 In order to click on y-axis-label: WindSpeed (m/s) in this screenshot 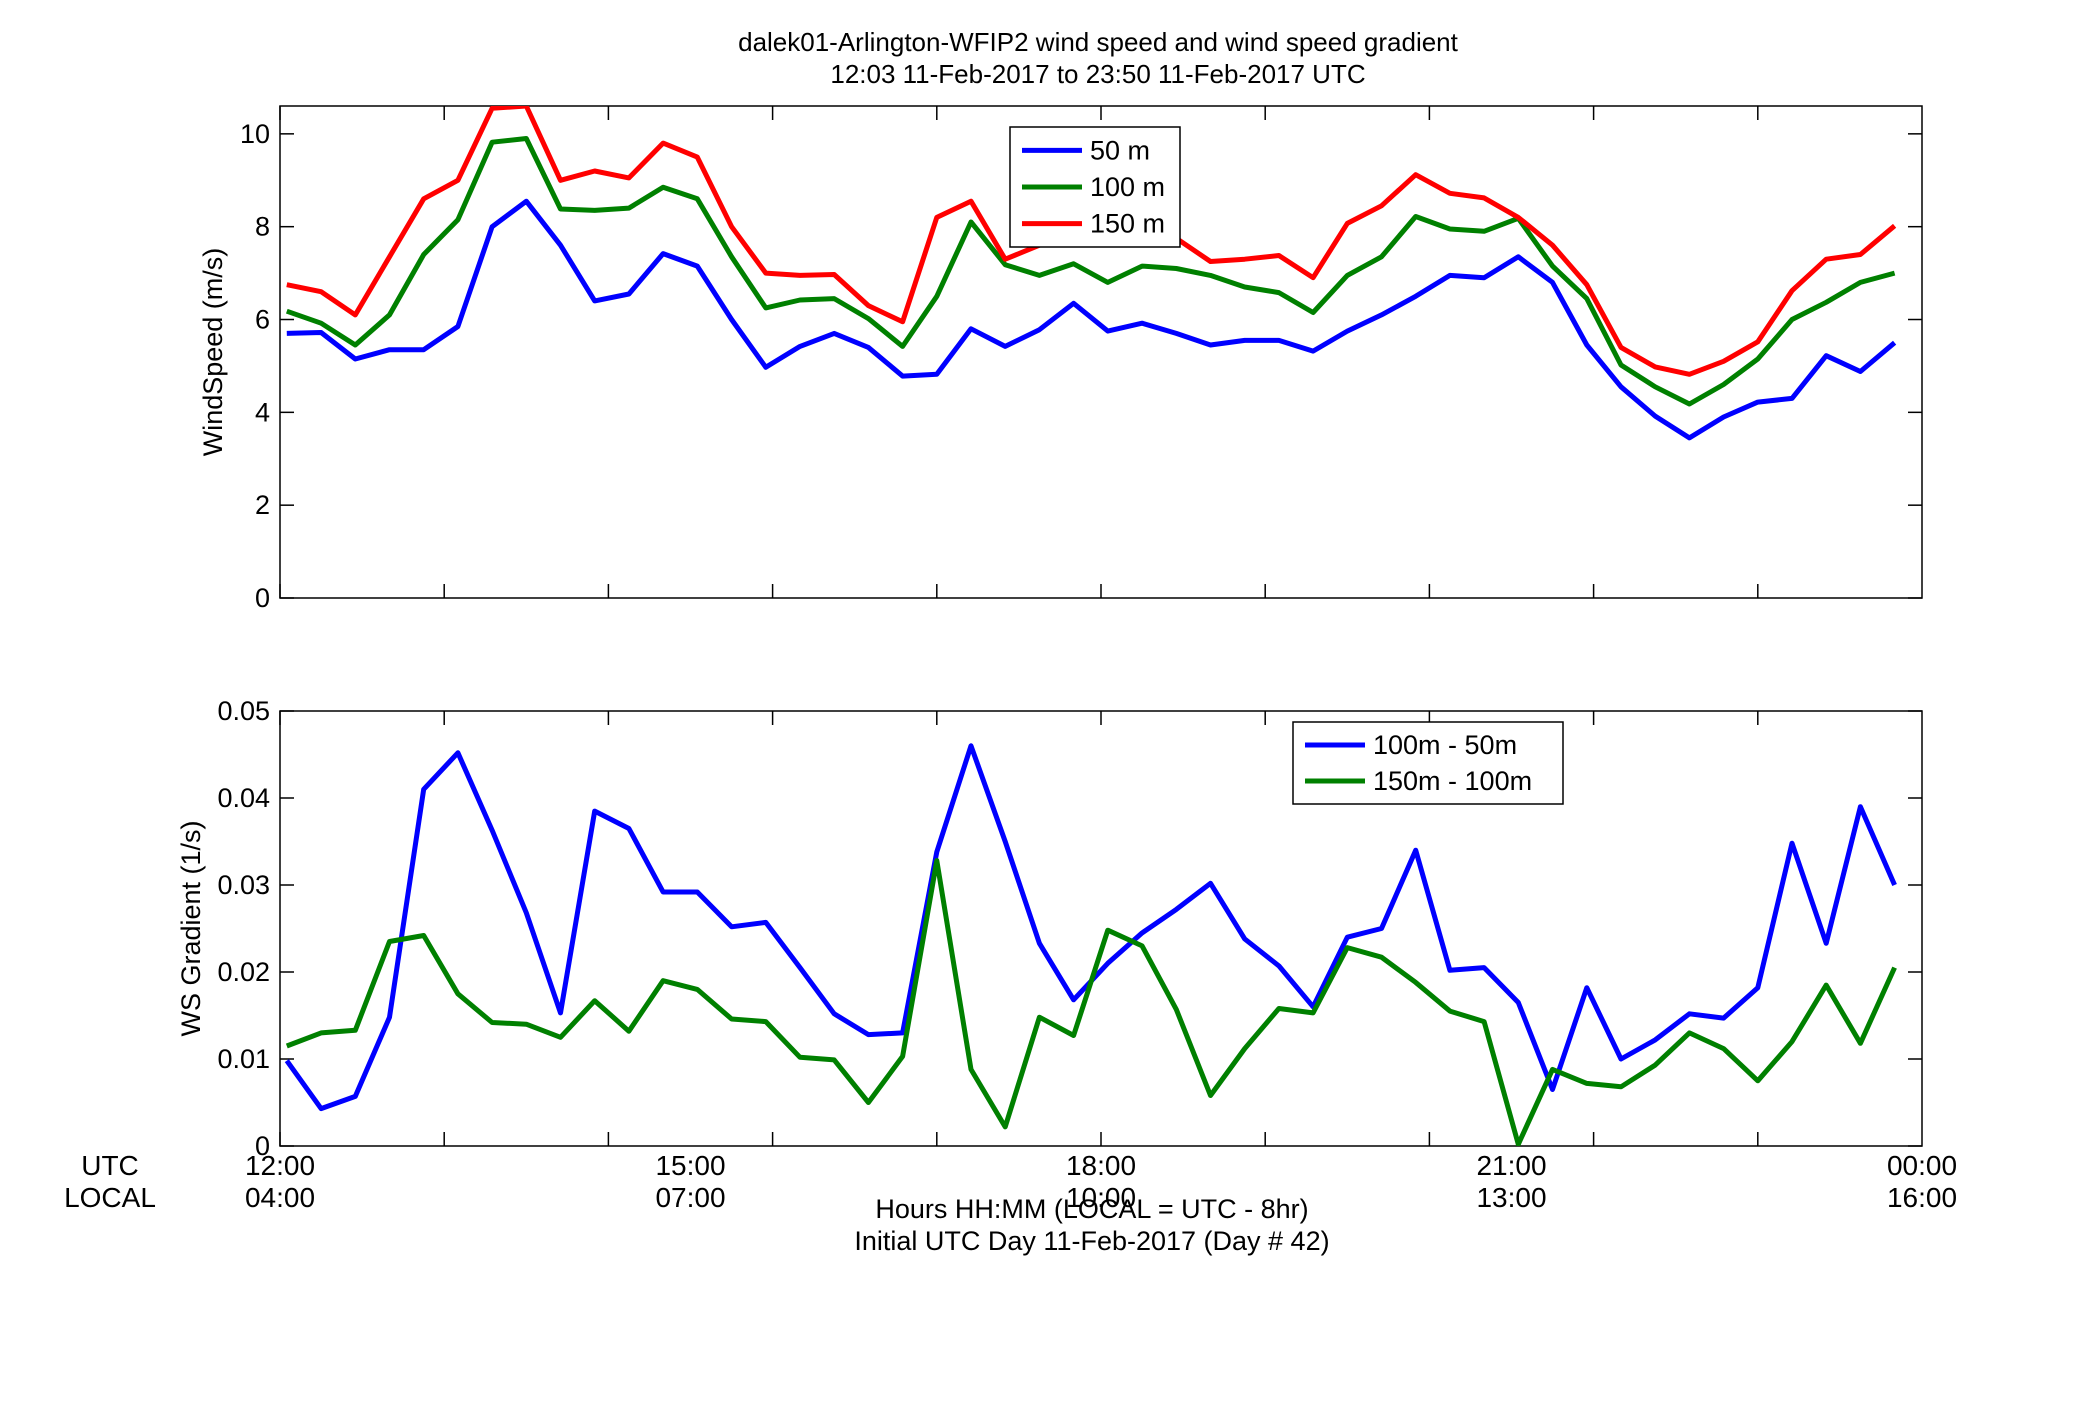, I will do `click(213, 352)`.